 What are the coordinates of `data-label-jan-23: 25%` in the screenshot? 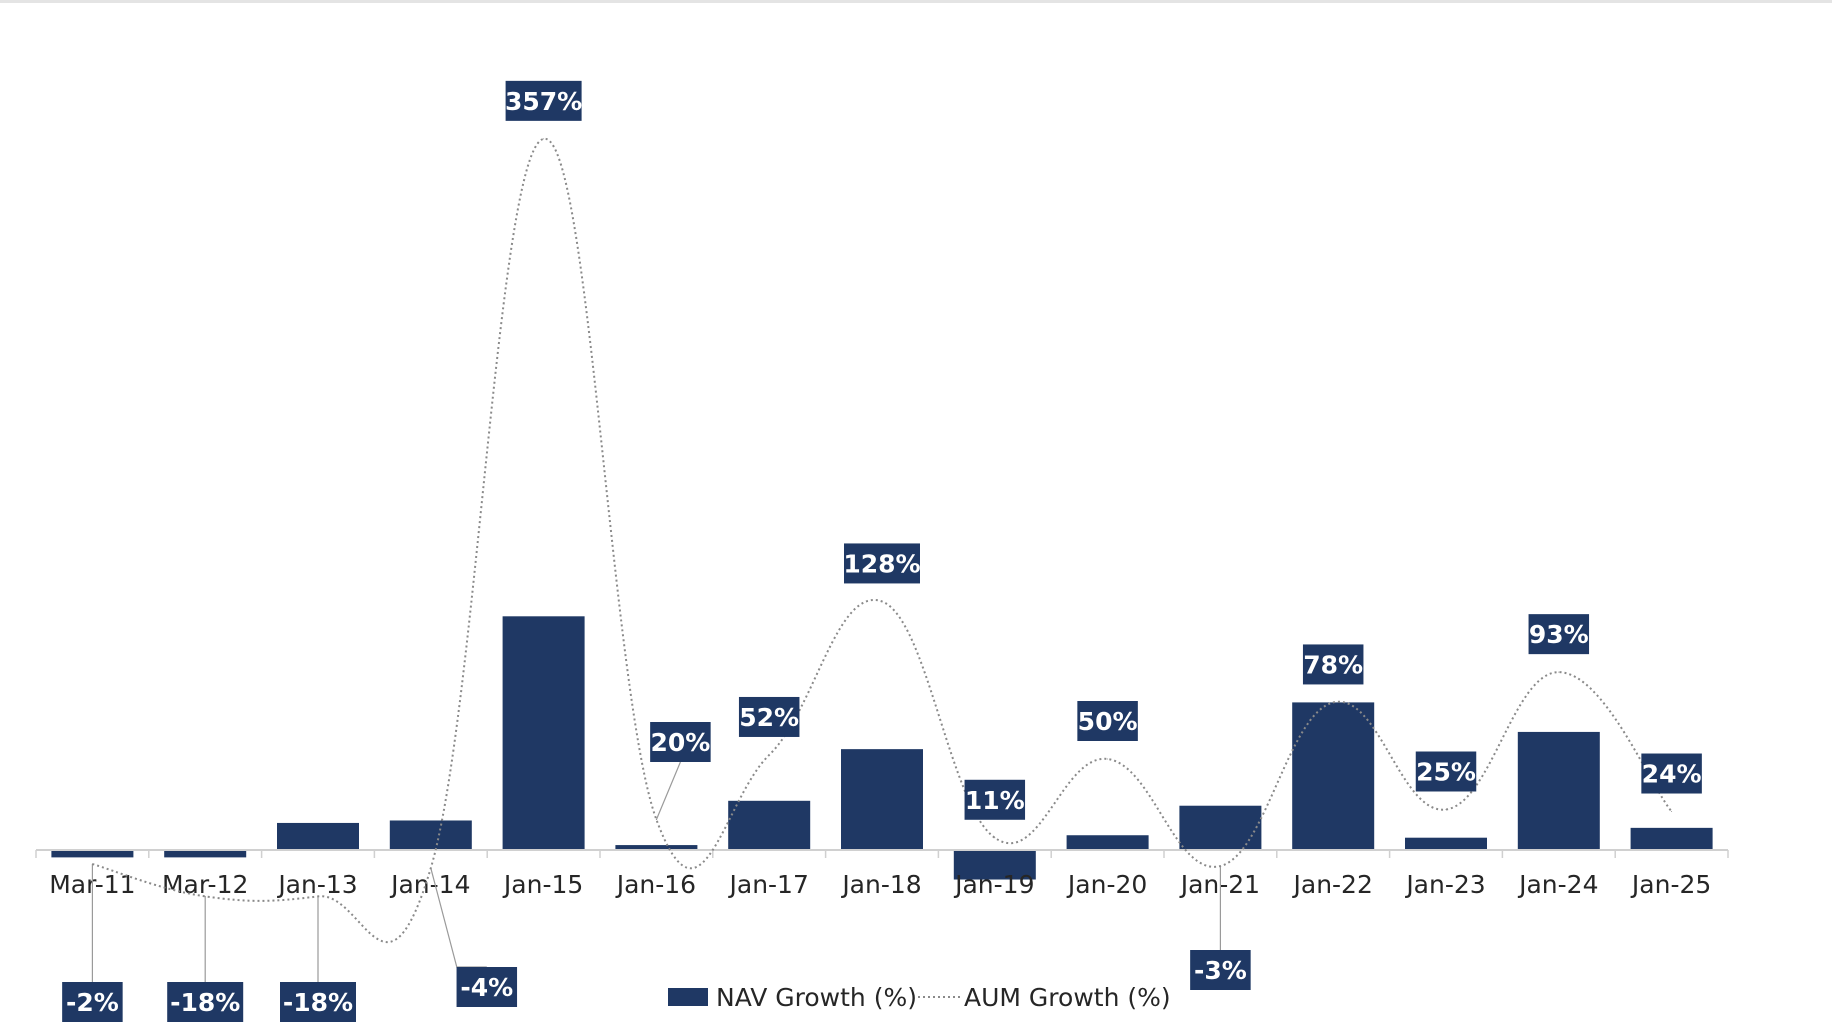 It's located at (1446, 772).